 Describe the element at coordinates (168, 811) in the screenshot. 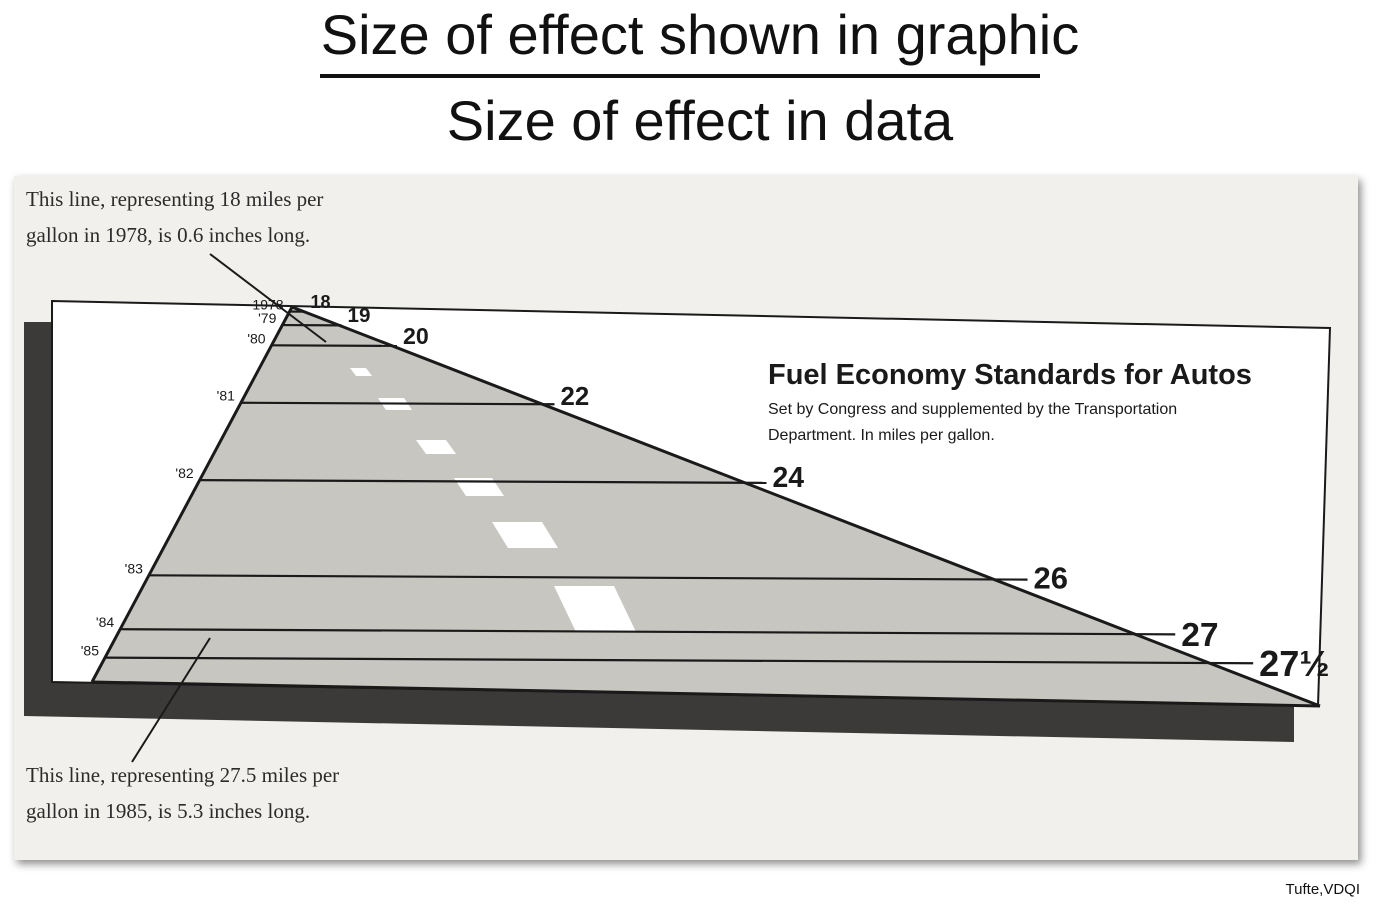

I see `annotation-bottom-line2: gallon in 1985, is 5.3 inches long.` at that location.